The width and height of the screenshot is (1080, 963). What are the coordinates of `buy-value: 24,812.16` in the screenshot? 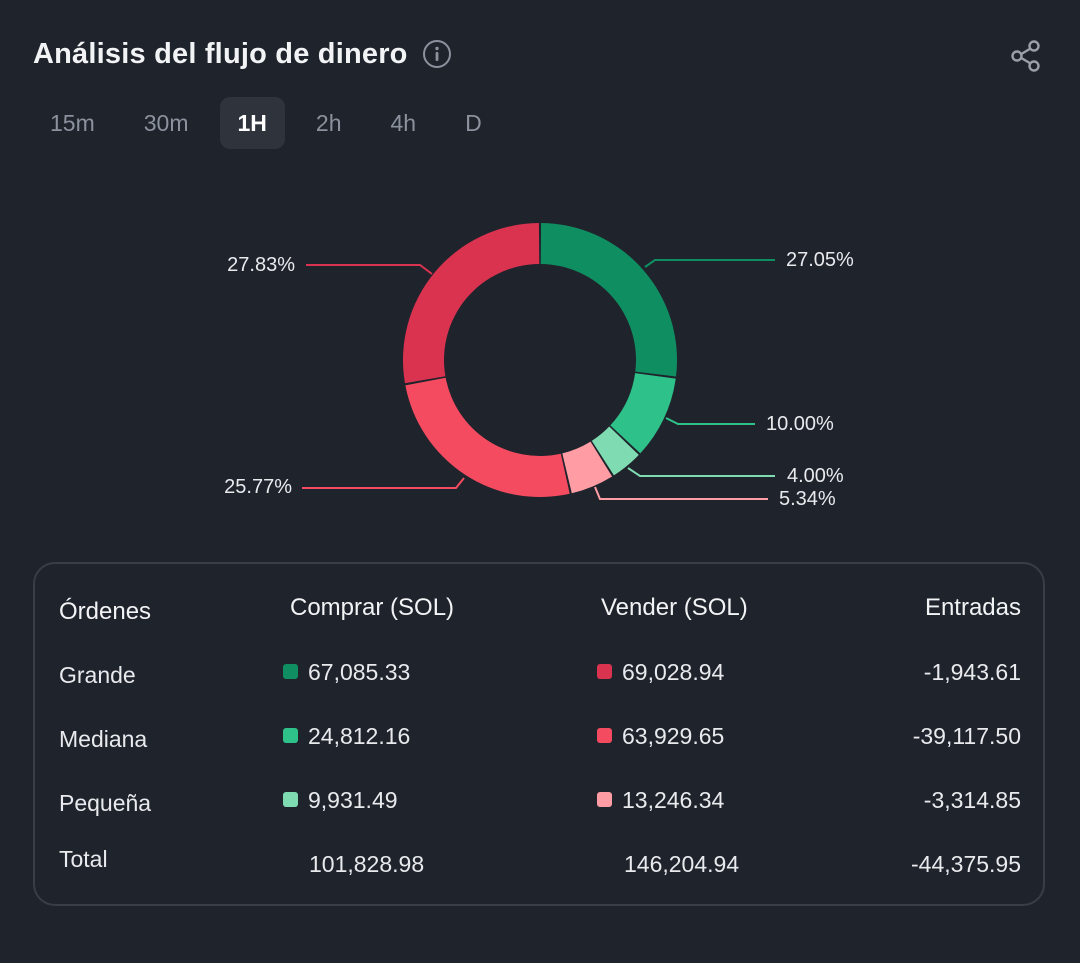 It's located at (346, 736).